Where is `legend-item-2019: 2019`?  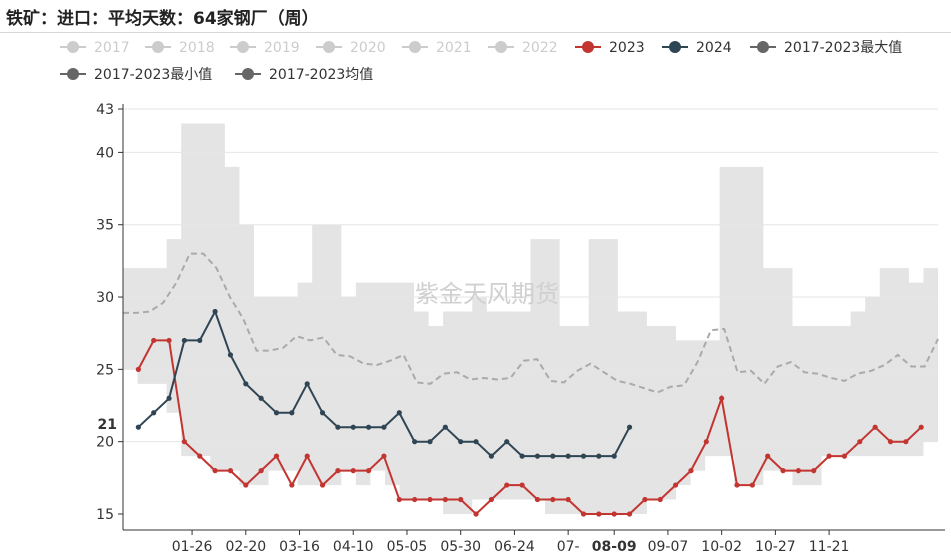
legend-item-2019: 2019 is located at coordinates (265, 48).